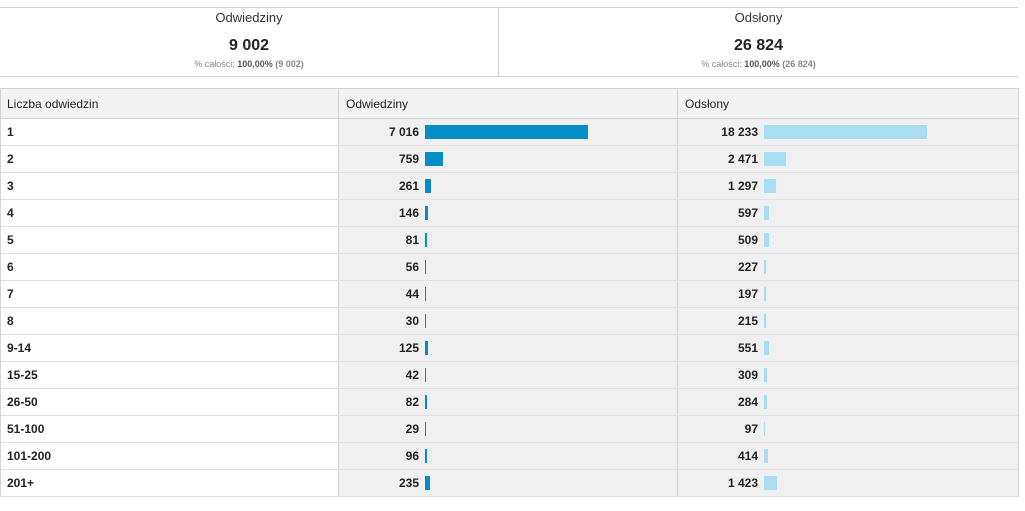  Describe the element at coordinates (255, 64) in the screenshot. I see `pct-value: 100,00%` at that location.